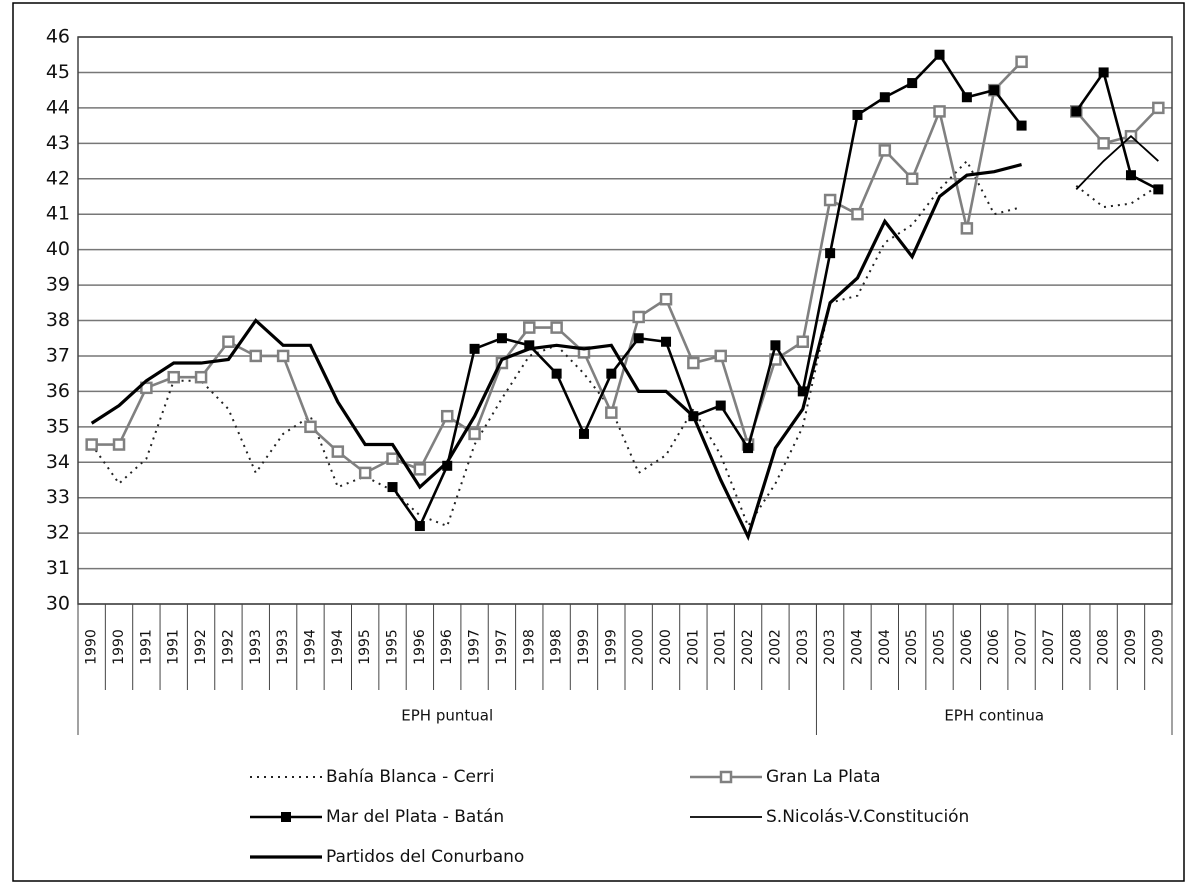  What do you see at coordinates (58, 462) in the screenshot?
I see `y-tick-label: 34` at bounding box center [58, 462].